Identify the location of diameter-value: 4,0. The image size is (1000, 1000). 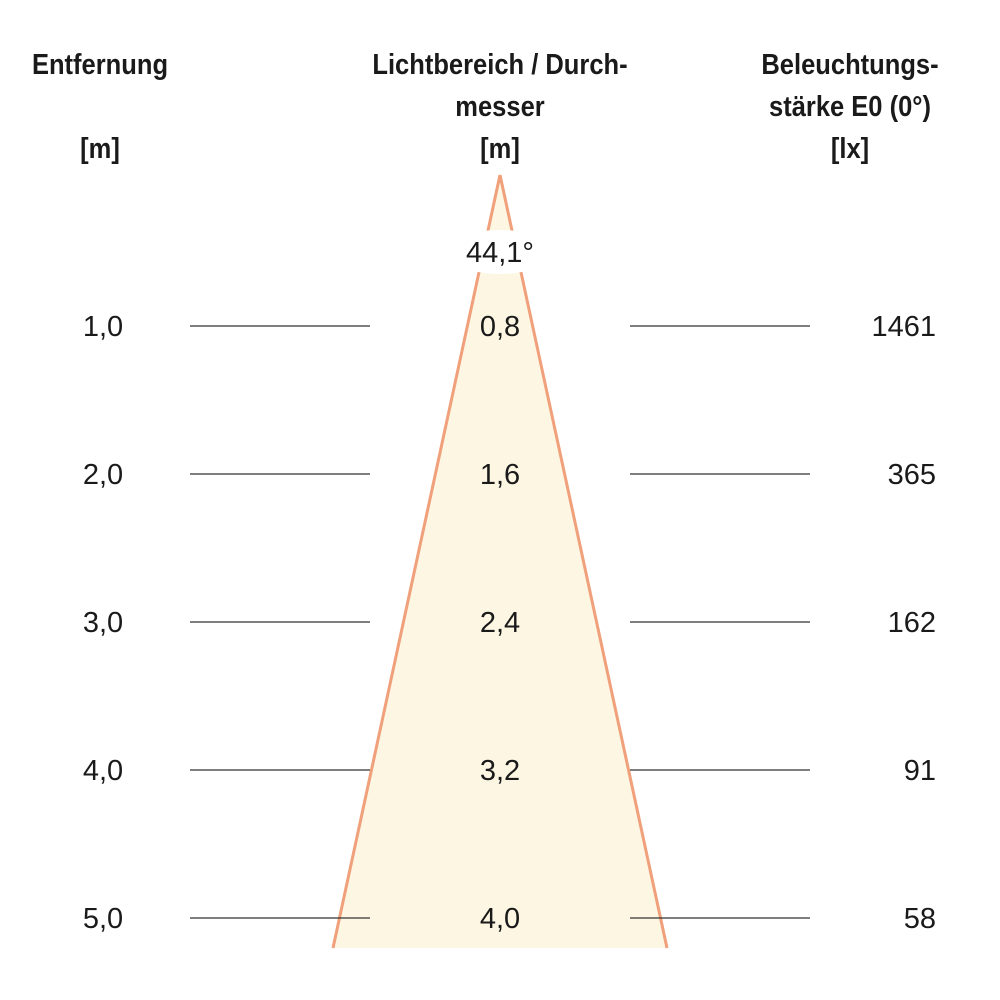
(500, 919).